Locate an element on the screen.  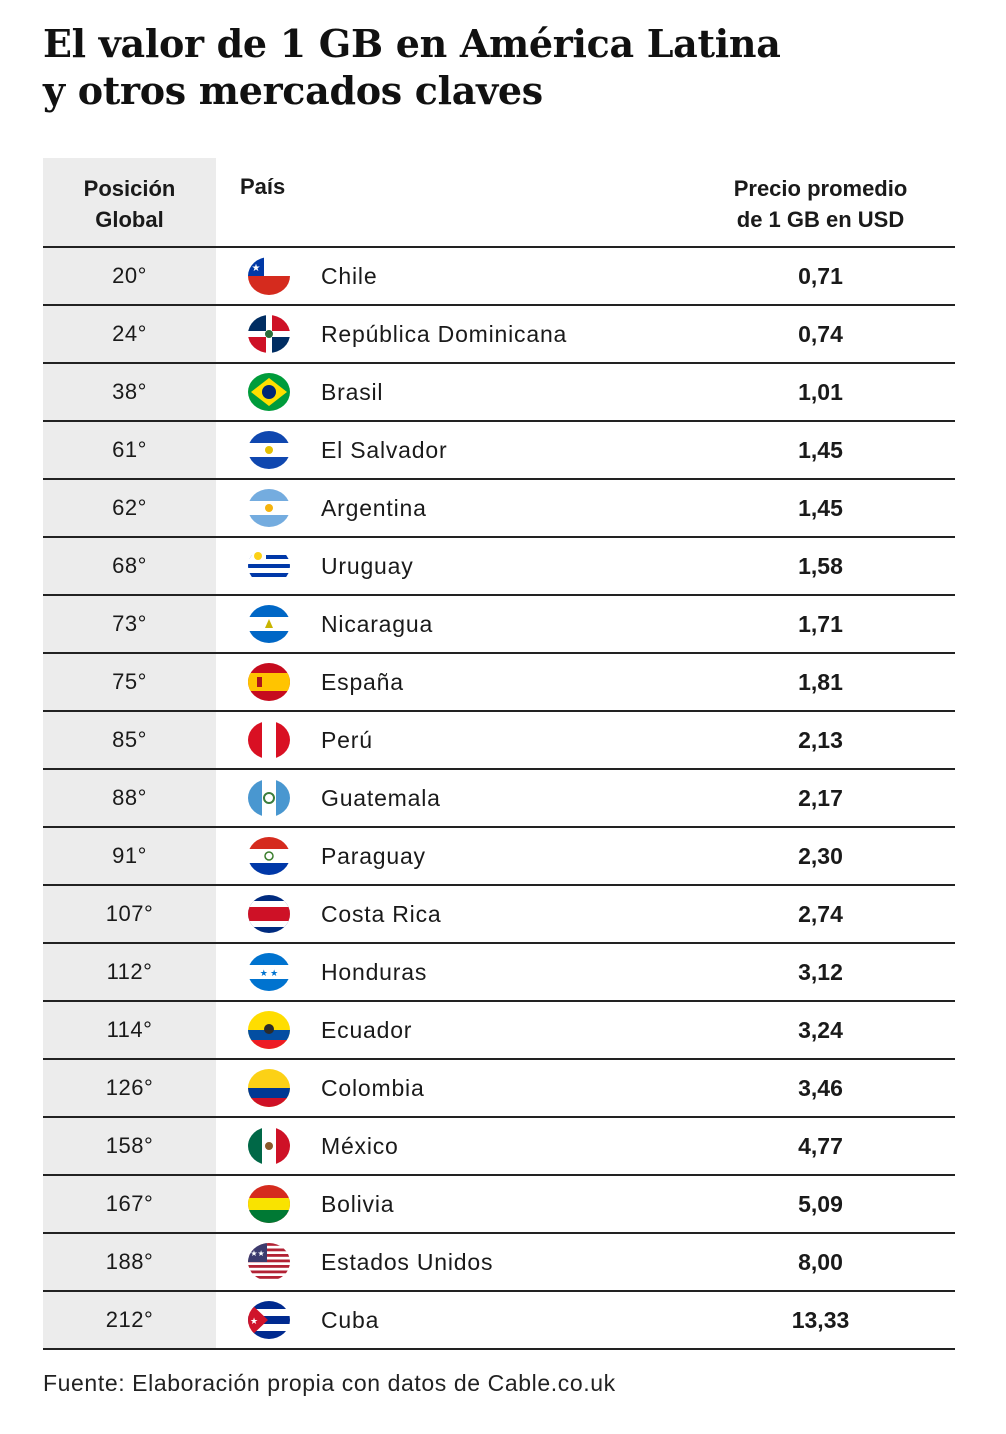
argentina-flag-icon is located at coordinates (269, 508).